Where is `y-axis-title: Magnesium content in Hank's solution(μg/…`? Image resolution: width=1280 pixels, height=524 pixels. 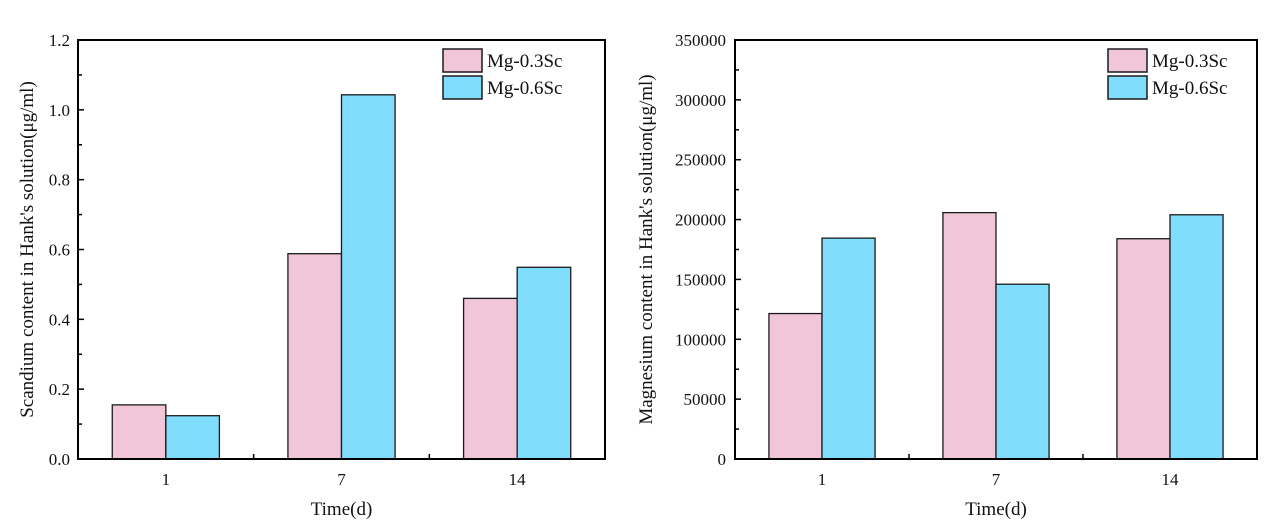 y-axis-title: Magnesium content in Hank's solution(μg/… is located at coordinates (646, 249).